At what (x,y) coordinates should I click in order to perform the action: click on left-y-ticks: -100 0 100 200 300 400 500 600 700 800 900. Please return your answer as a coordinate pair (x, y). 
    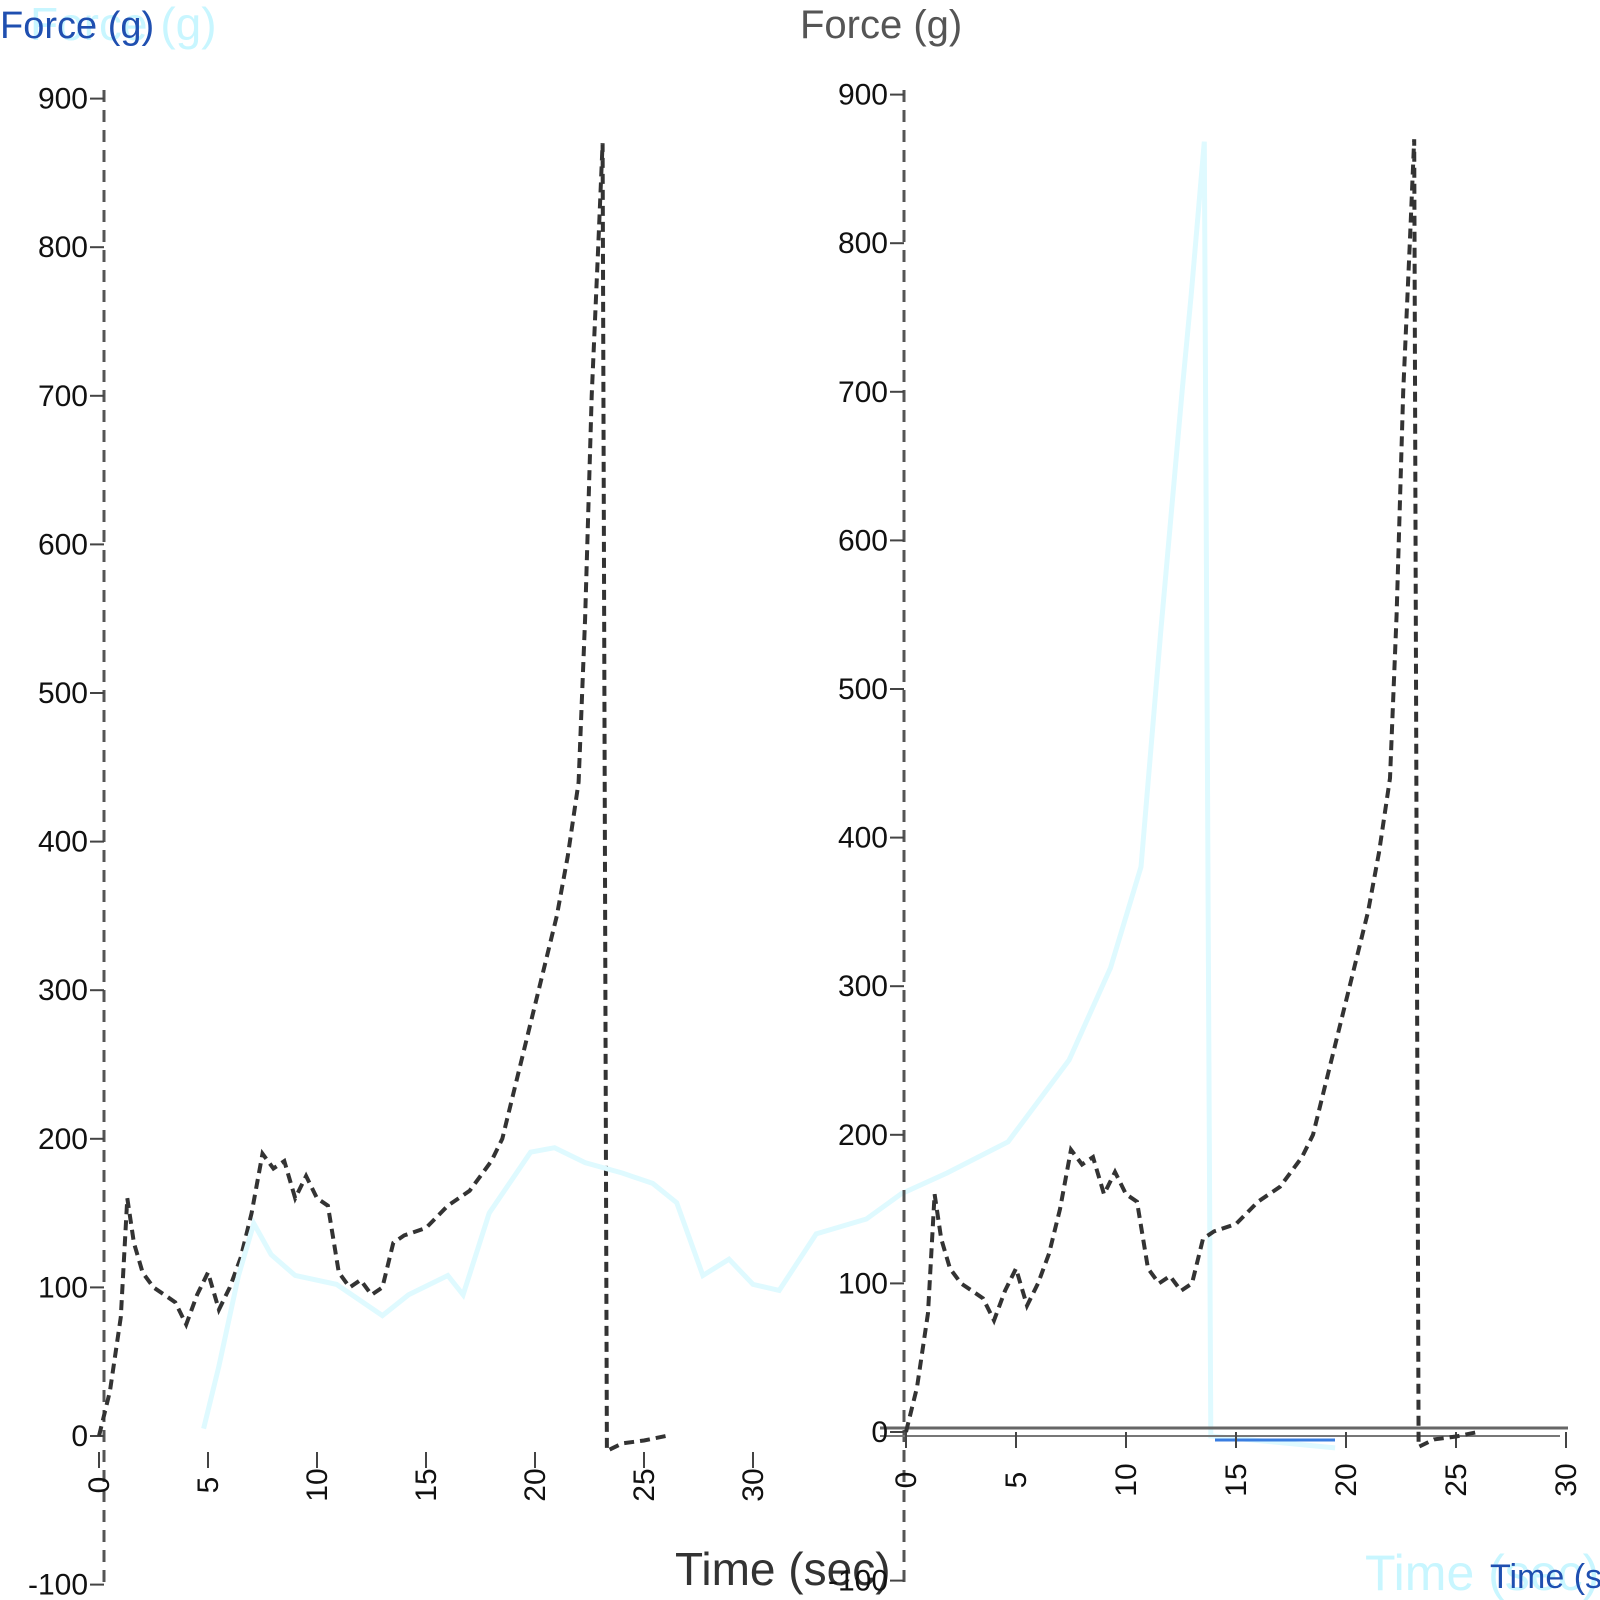
    Looking at the image, I should click on (66, 841).